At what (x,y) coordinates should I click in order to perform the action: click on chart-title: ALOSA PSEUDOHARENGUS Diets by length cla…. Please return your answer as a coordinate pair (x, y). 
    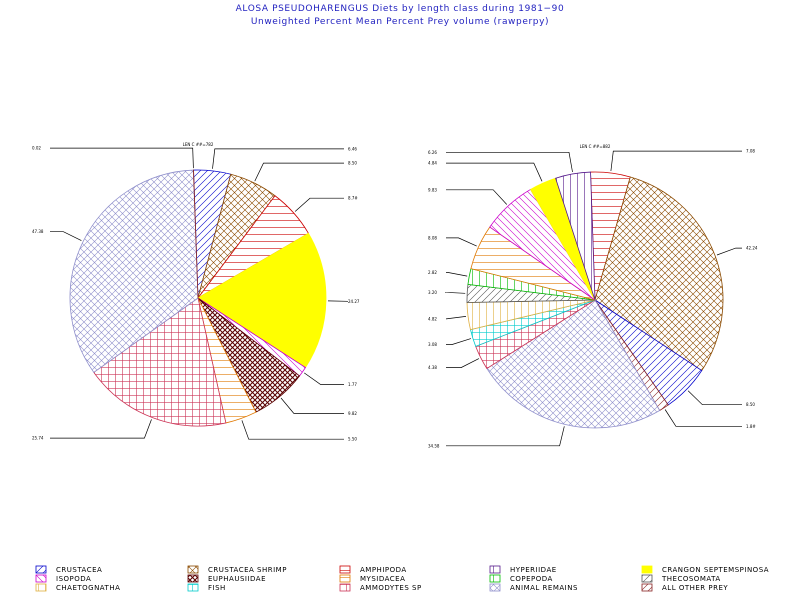
    Looking at the image, I should click on (400, 9).